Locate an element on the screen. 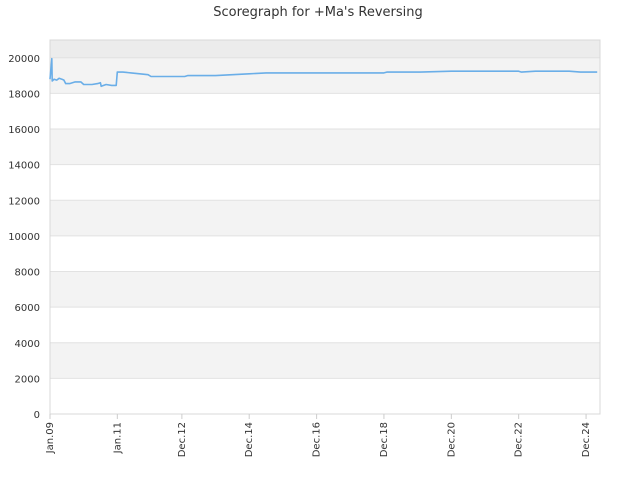  y-tick-label: 18000 is located at coordinates (24, 94).